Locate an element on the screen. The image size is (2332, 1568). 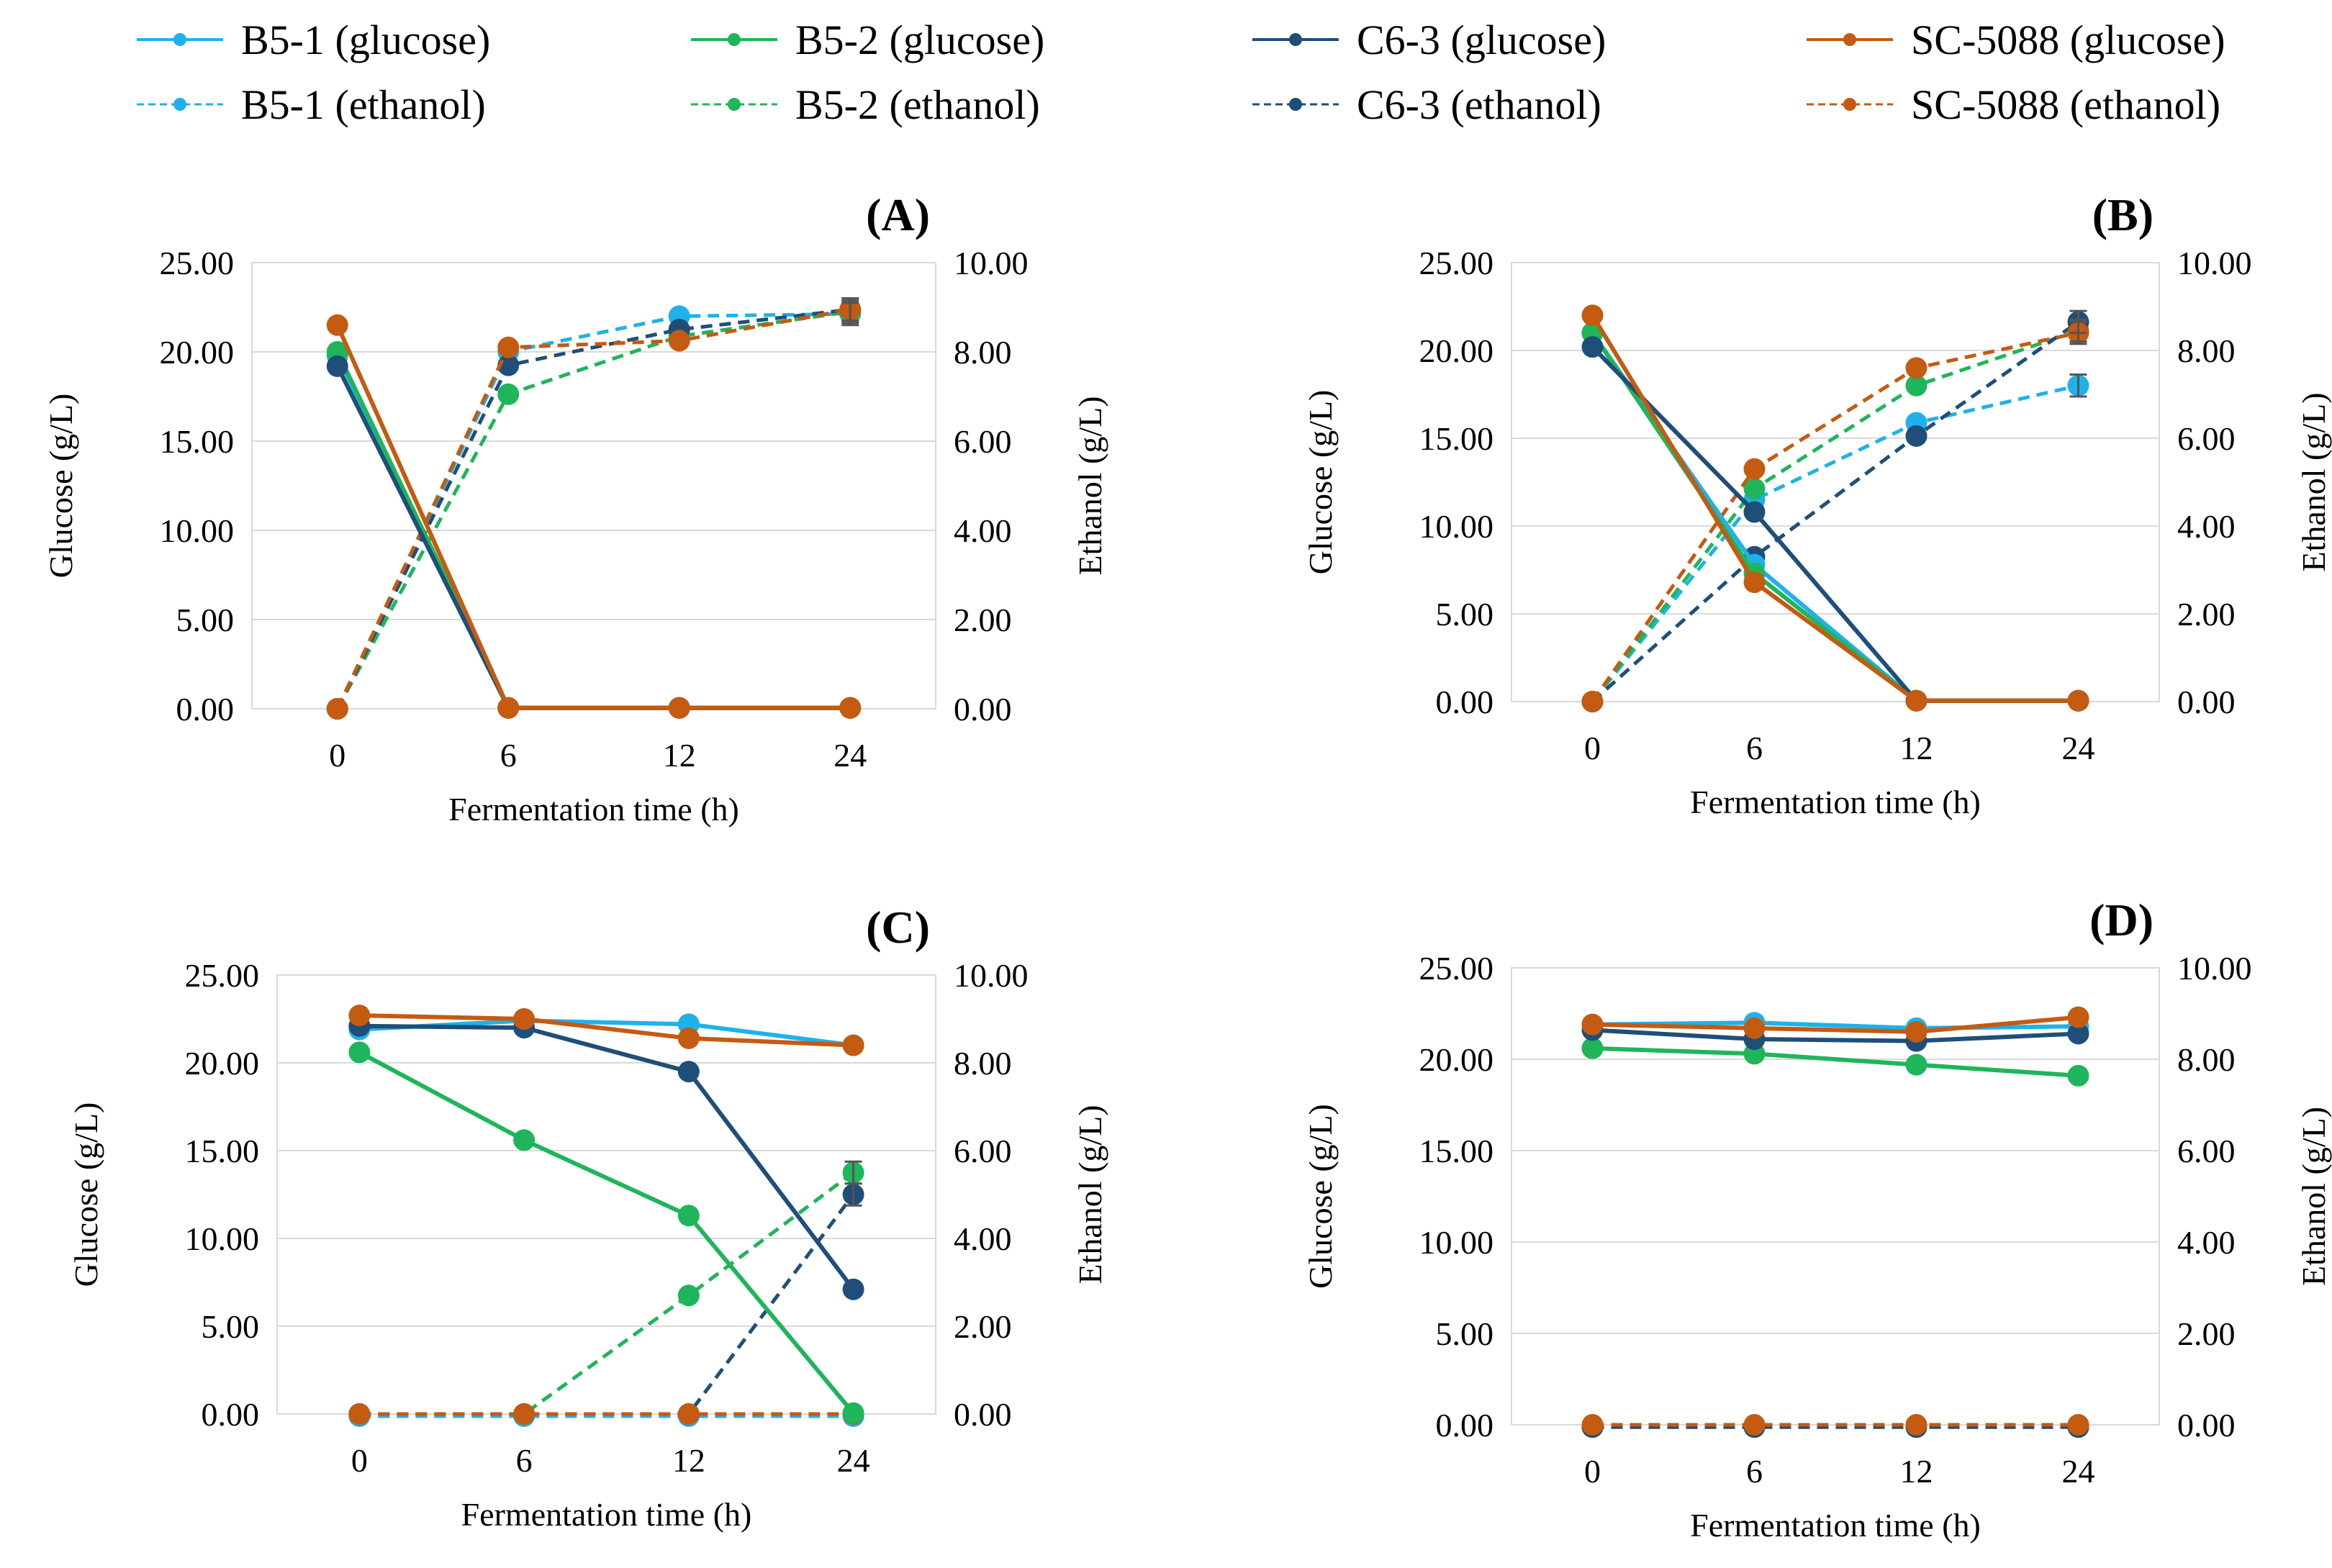
series-b5-2-glucose is located at coordinates (606, 1232).